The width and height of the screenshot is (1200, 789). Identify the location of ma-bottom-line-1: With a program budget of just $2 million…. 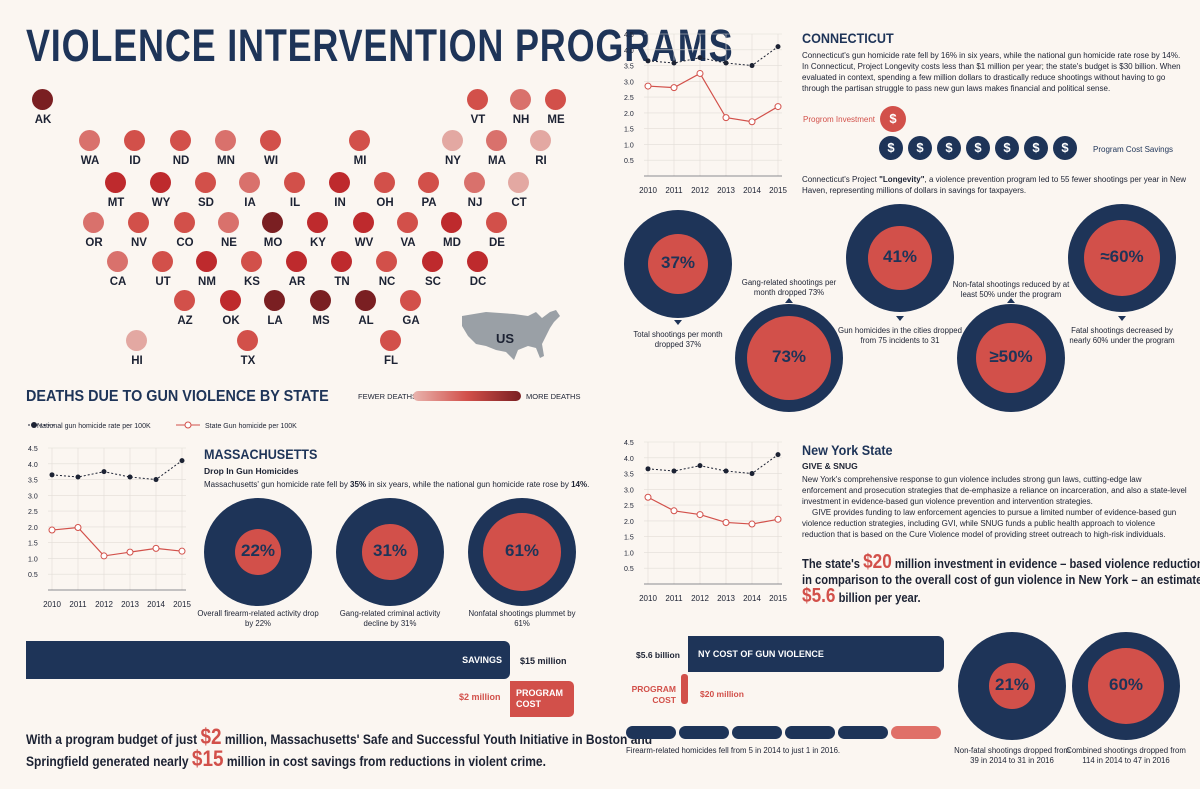
(339, 736).